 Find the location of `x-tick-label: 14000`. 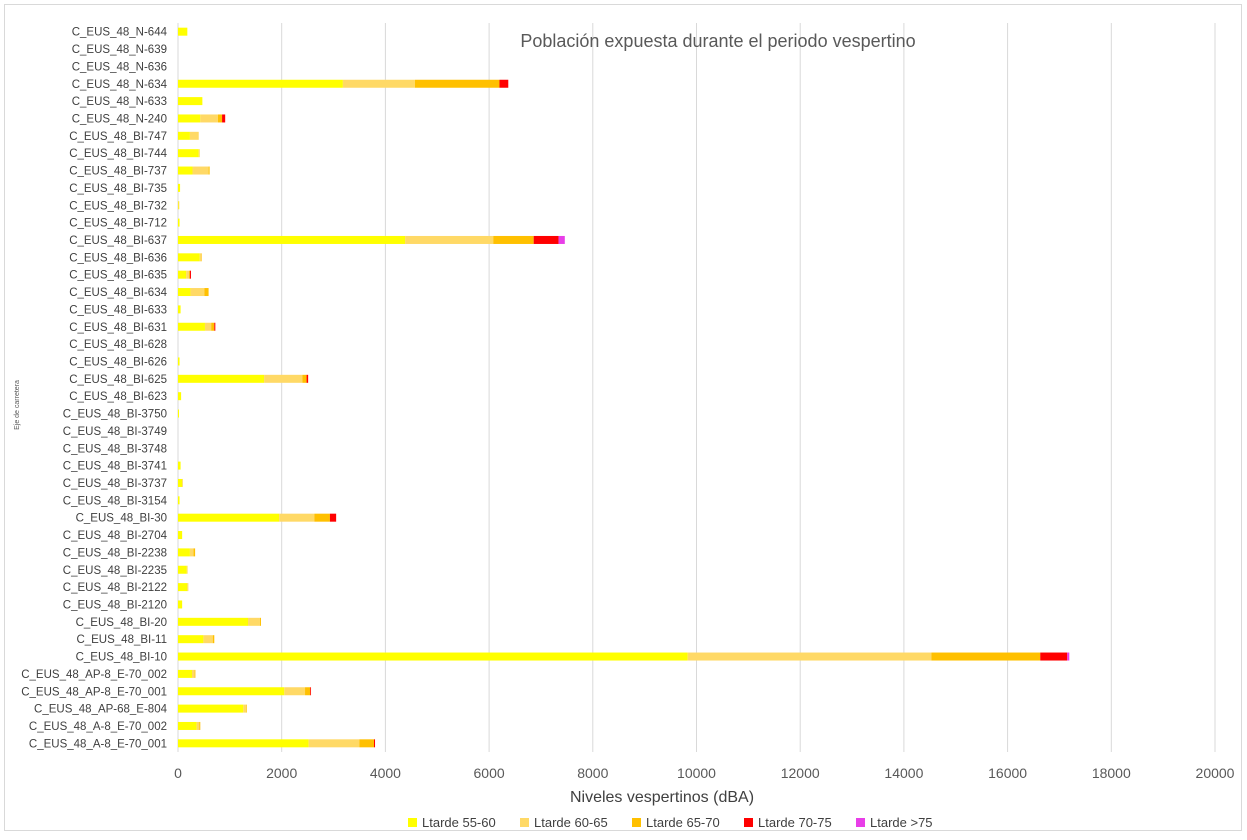

x-tick-label: 14000 is located at coordinates (903, 773).